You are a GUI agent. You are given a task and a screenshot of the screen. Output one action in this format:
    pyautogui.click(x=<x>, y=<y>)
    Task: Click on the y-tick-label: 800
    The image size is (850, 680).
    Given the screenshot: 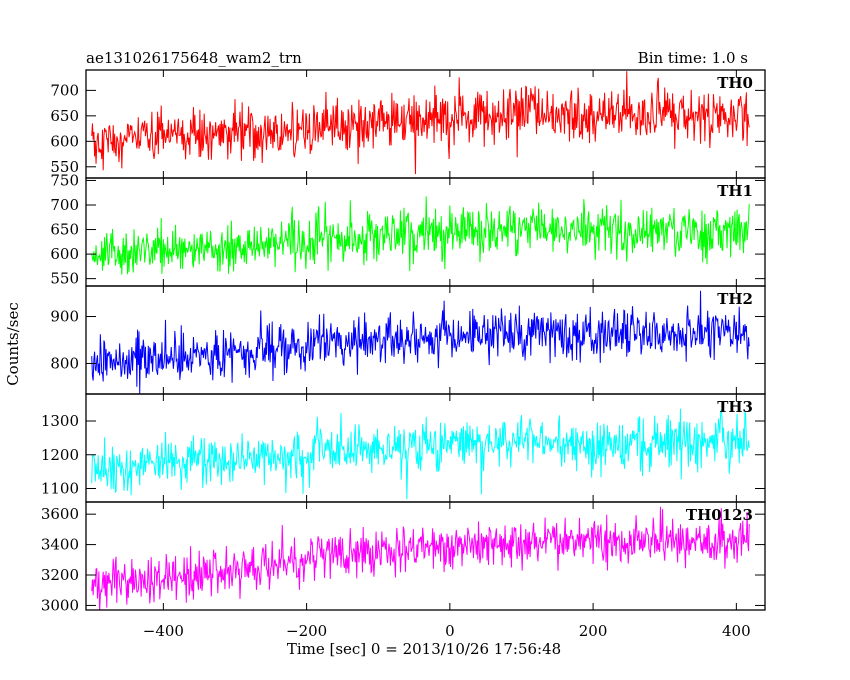 What is the action you would take?
    pyautogui.click(x=64, y=363)
    